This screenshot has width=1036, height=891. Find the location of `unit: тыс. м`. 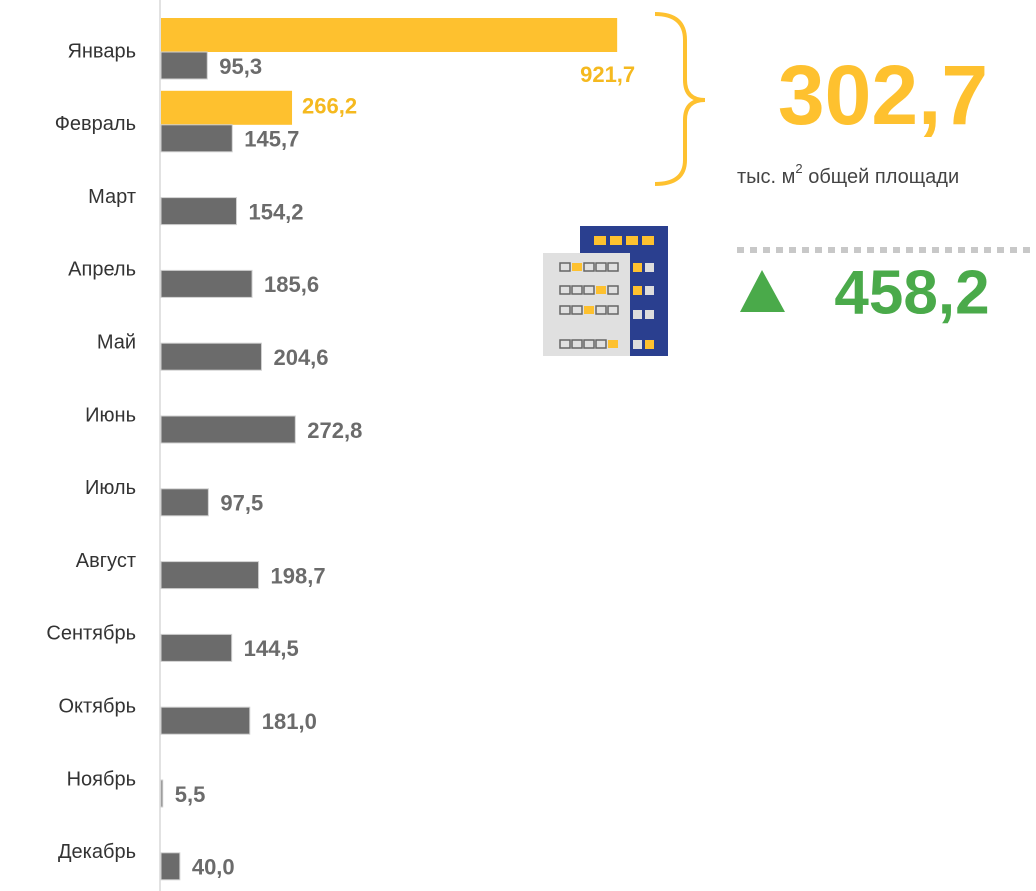

unit: тыс. м is located at coordinates (766, 177).